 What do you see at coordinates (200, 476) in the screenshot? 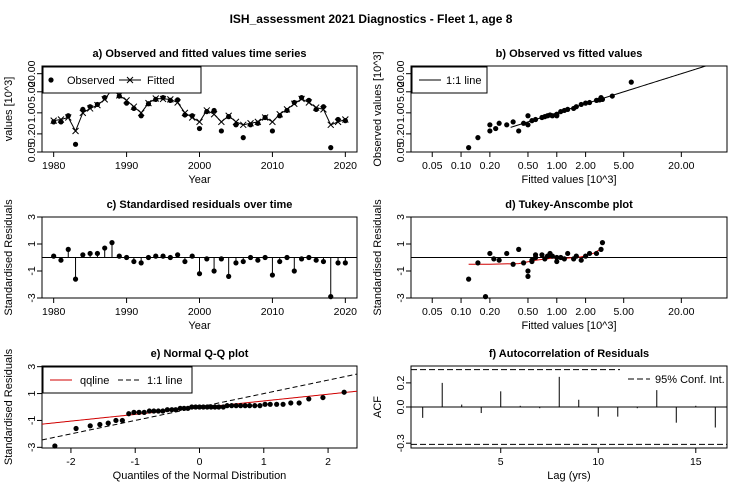
I see `x-axis-label: Quantiles of the Normal Distribution` at bounding box center [200, 476].